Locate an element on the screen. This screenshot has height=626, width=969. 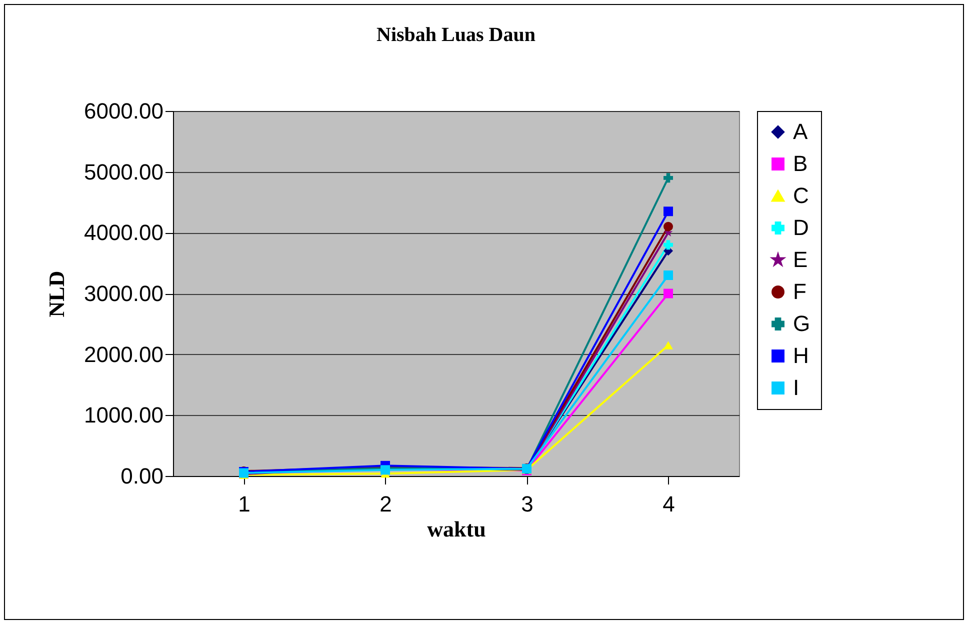
x-tick-label: 1 is located at coordinates (244, 504).